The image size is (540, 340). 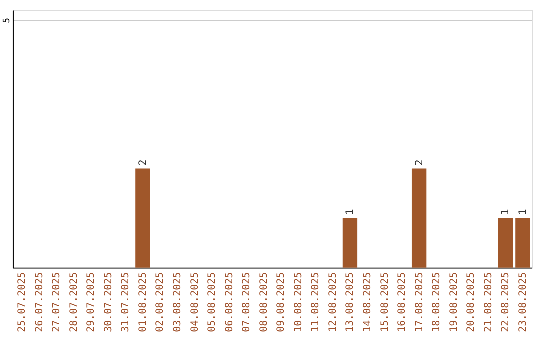 I want to click on x-tick-label: 13.08.2025, so click(x=350, y=302).